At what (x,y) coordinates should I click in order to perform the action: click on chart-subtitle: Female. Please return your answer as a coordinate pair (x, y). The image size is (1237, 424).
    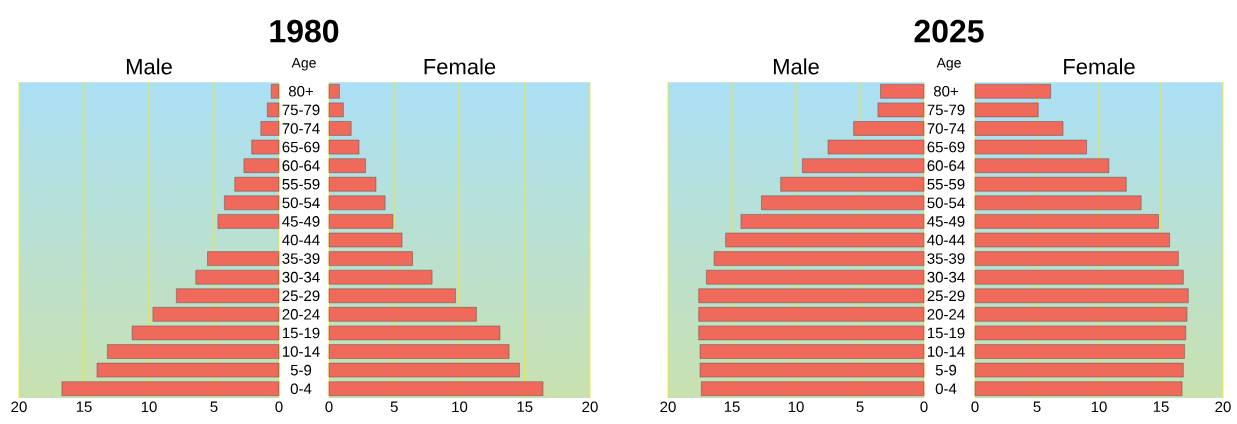
    Looking at the image, I should click on (460, 66).